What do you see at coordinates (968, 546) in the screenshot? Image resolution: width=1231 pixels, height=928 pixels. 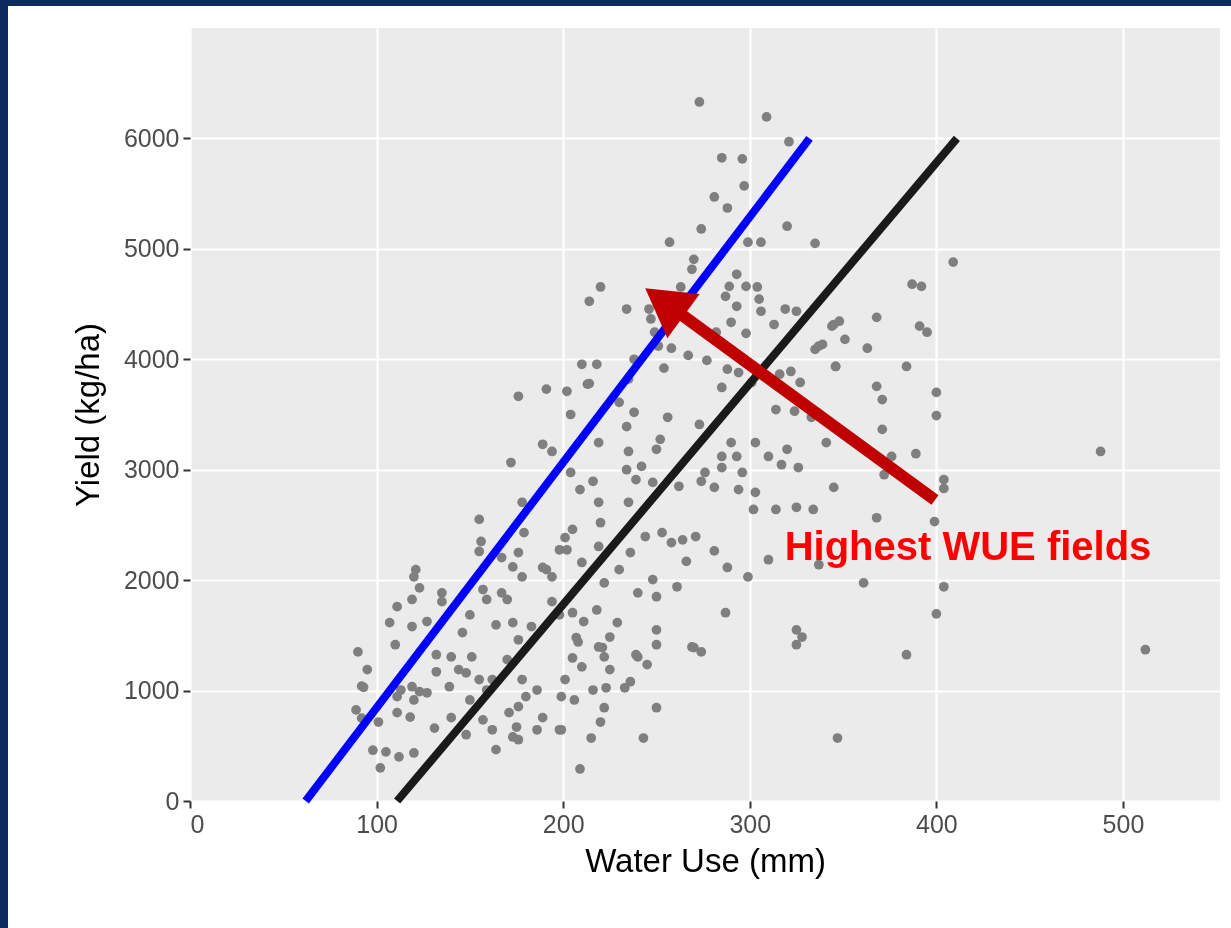 I see `annotation: Highest WUE fields` at bounding box center [968, 546].